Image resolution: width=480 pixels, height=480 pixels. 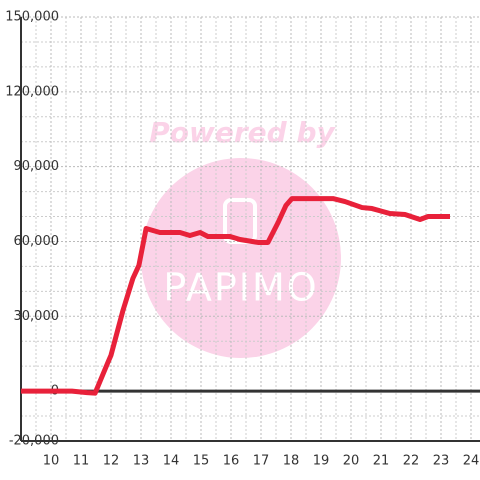 I want to click on y-tick-label: 150,000, so click(x=32, y=17).